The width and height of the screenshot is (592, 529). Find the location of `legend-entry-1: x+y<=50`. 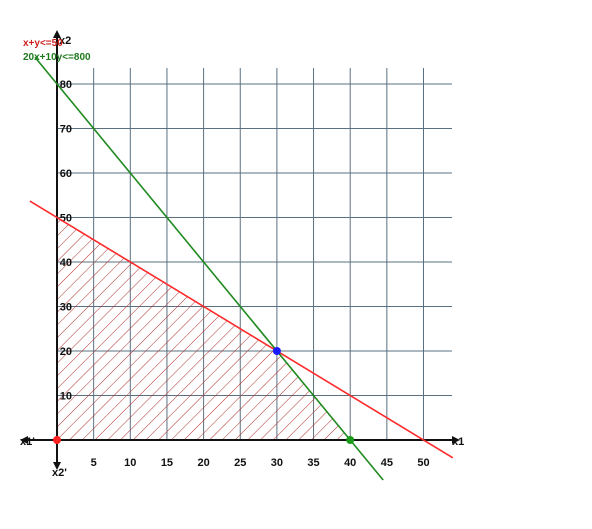

legend-entry-1: x+y<=50 is located at coordinates (43, 43).